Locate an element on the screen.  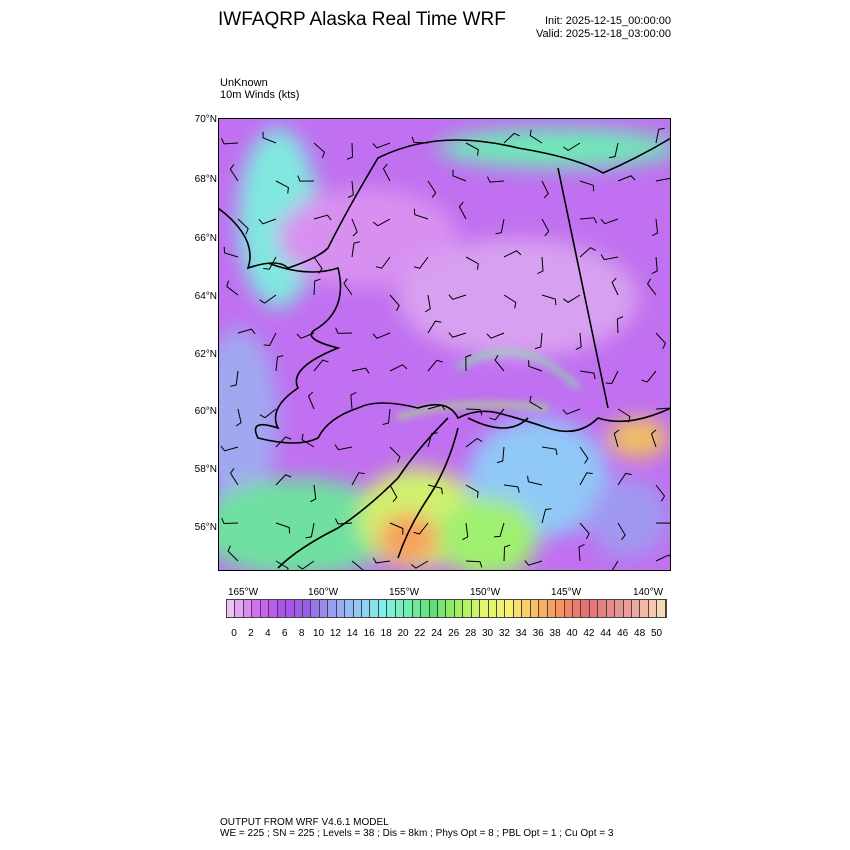
colorbar-label: 6 is located at coordinates (284, 633).